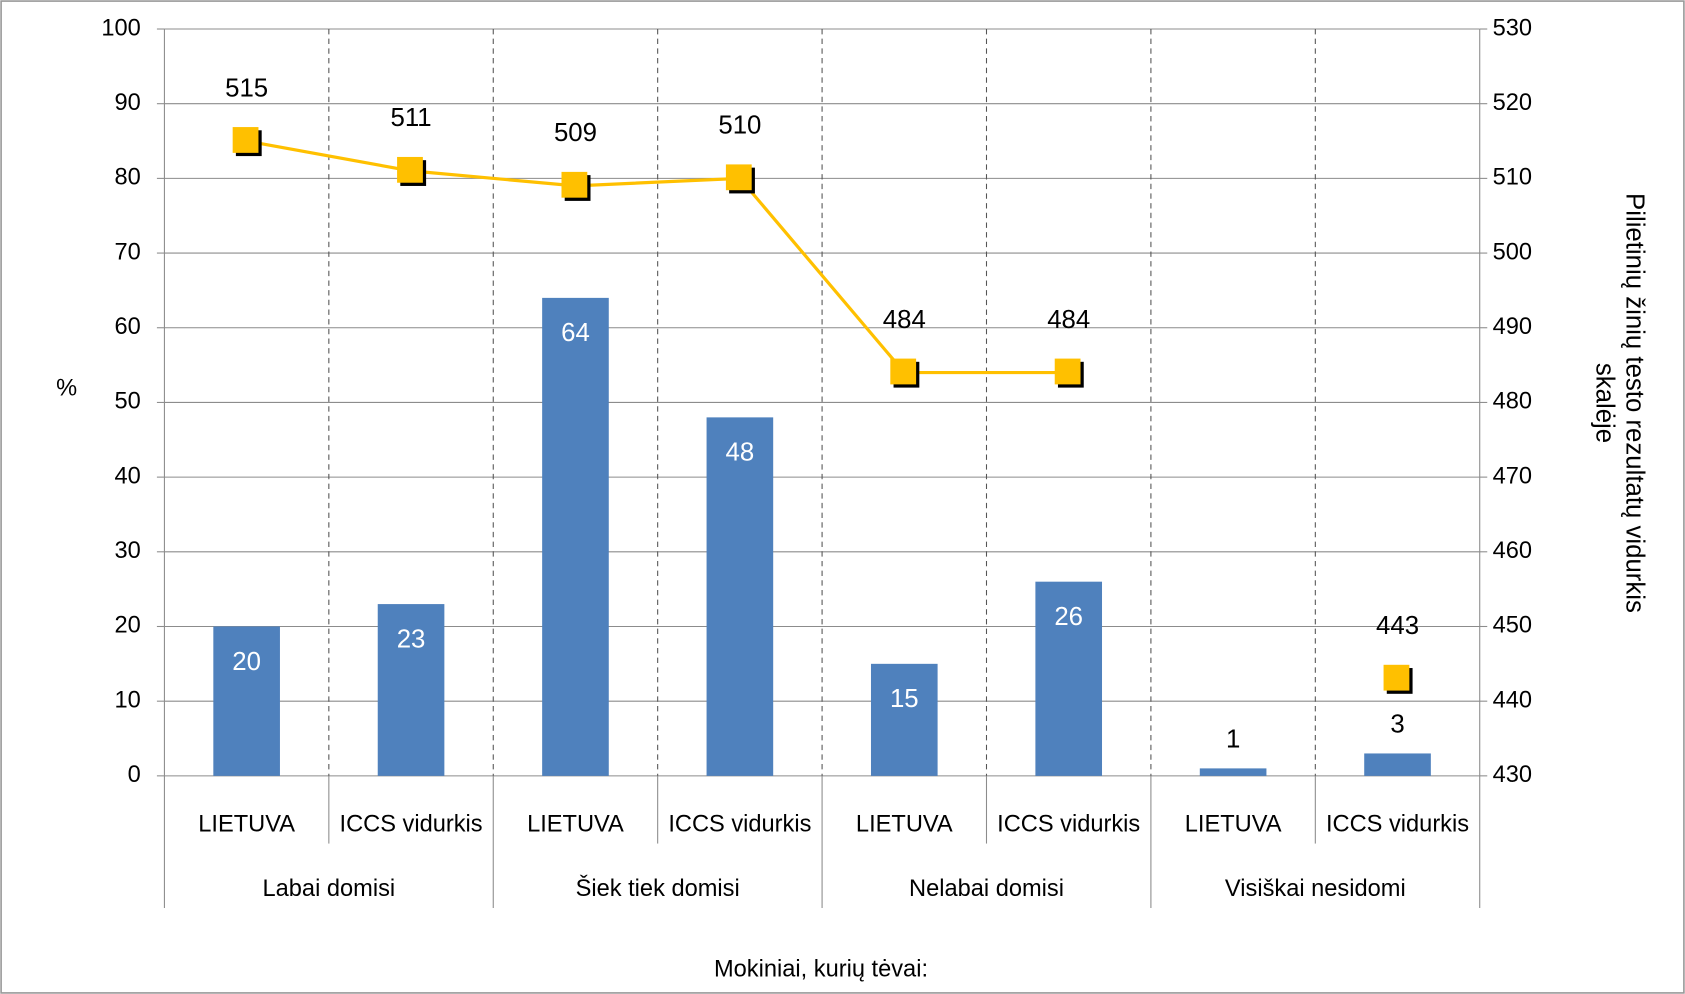  Describe the element at coordinates (134, 775) in the screenshot. I see `y-tick-label: 0` at that location.